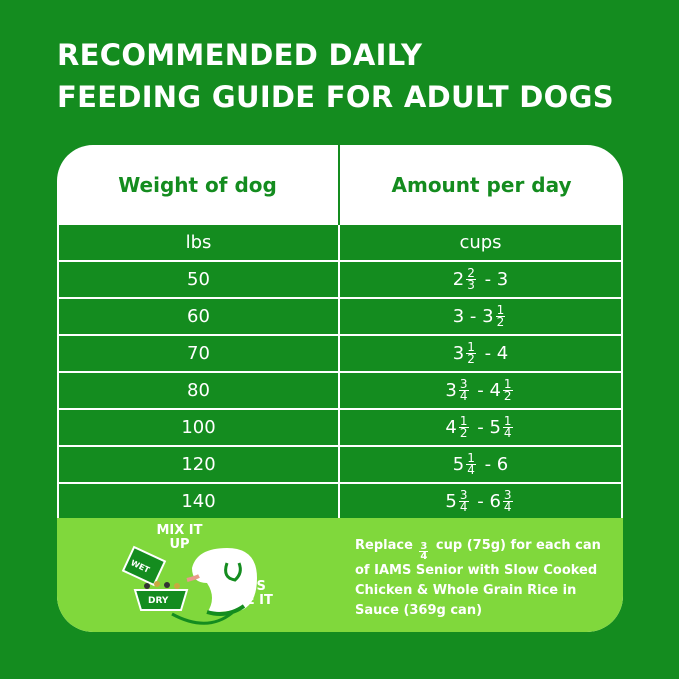  Describe the element at coordinates (481, 185) in the screenshot. I see `header-amount: Amount per day` at that location.